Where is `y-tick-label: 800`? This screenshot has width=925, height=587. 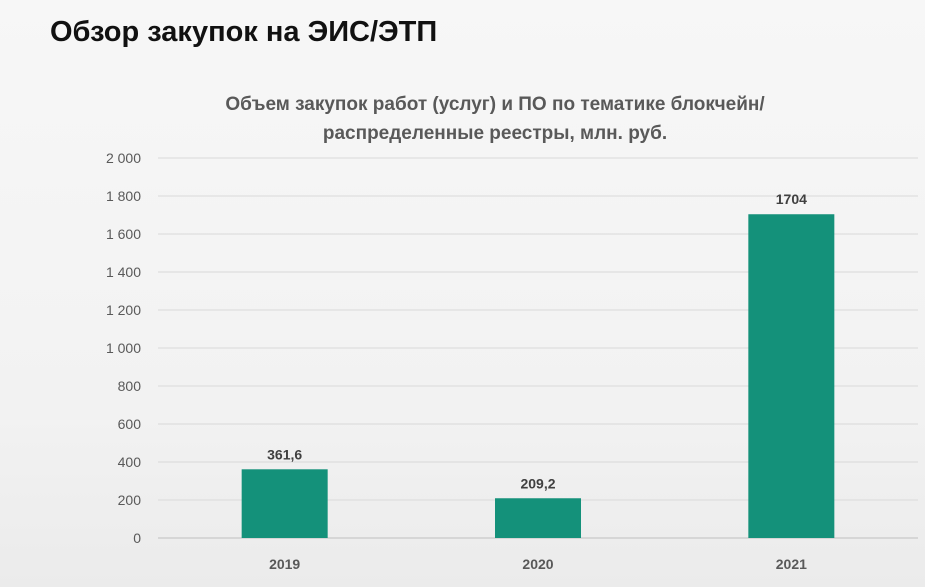
y-tick-label: 800 is located at coordinates (130, 386).